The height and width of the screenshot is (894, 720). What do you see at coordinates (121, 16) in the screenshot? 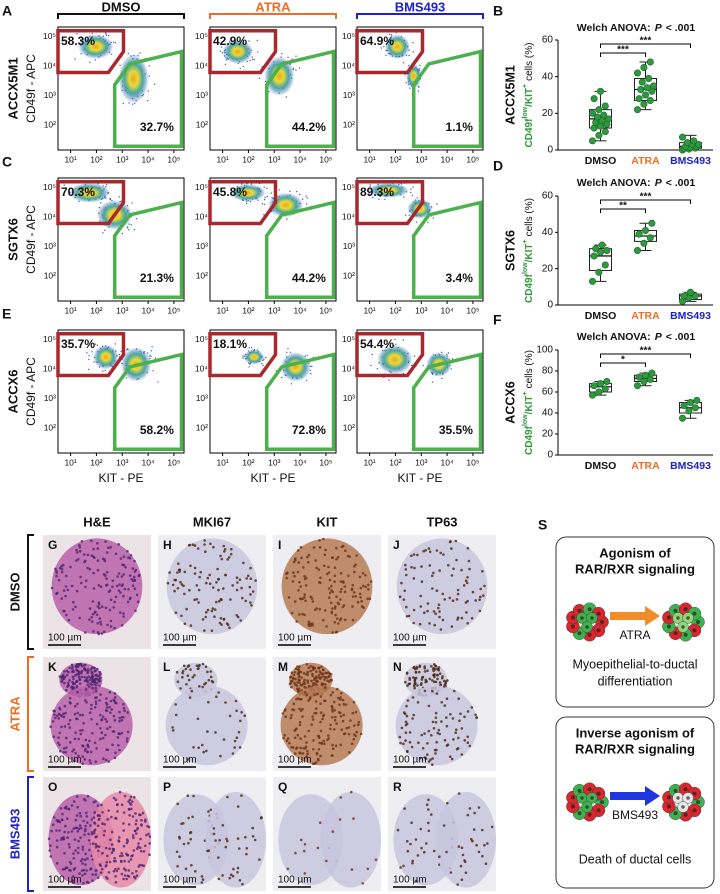
I see `condition-bracket` at bounding box center [121, 16].